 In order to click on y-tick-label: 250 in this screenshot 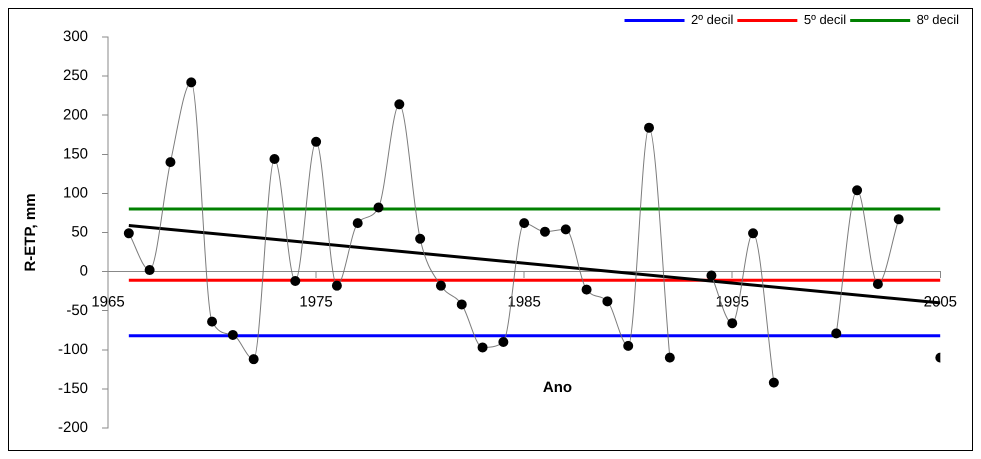, I will do `click(75, 75)`.